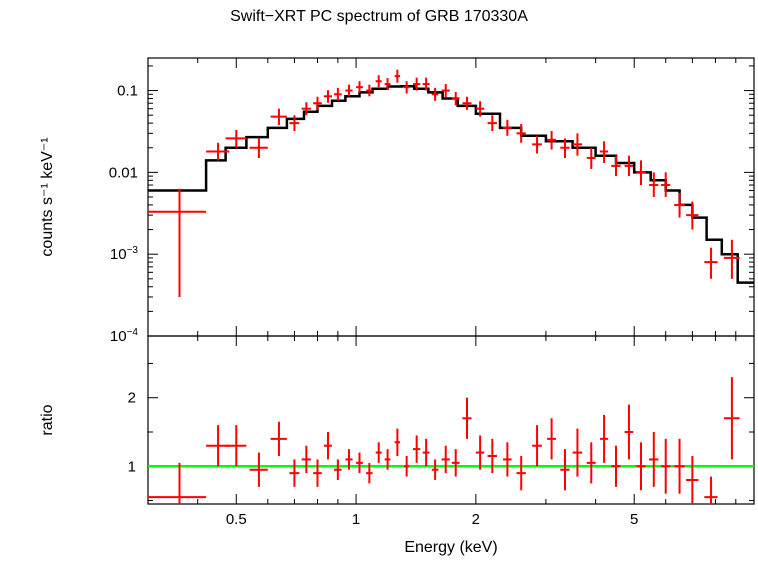 This screenshot has height=561, width=758. Describe the element at coordinates (132, 398) in the screenshot. I see `y-tick-label: 2` at that location.